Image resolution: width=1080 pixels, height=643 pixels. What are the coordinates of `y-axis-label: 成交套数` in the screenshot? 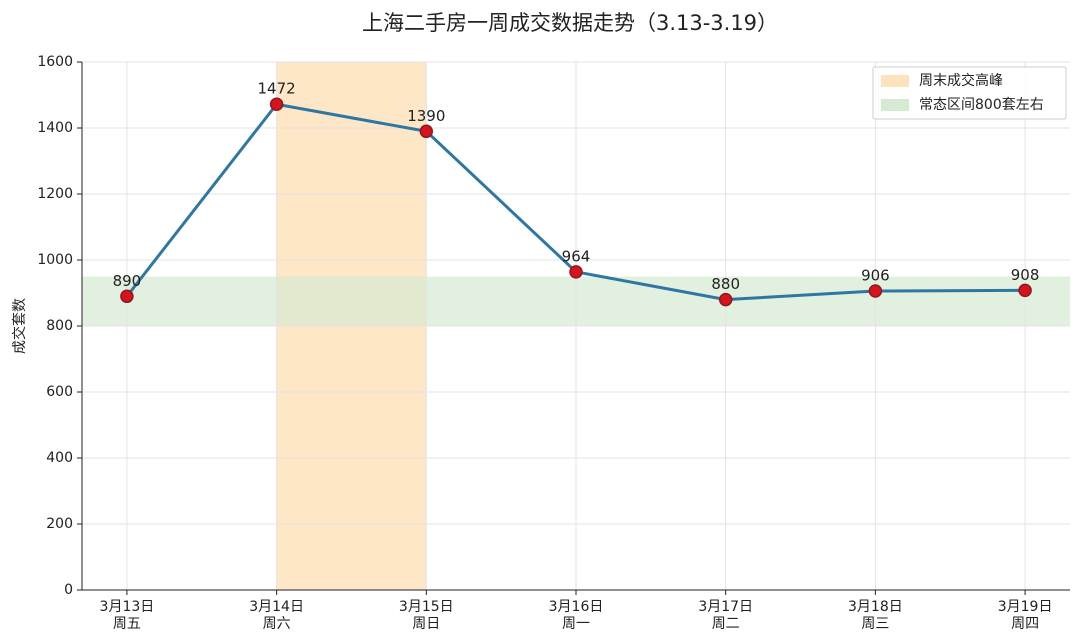 It's located at (19, 326).